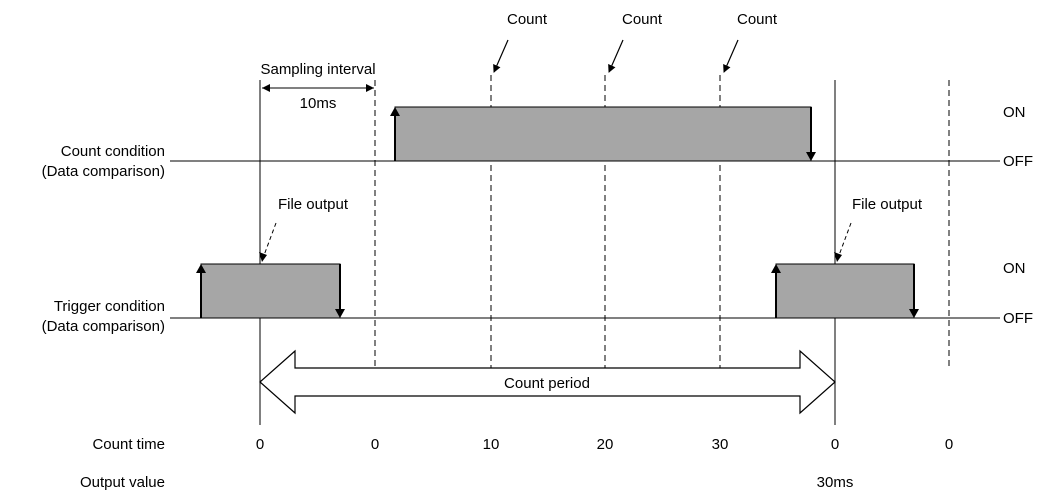 The width and height of the screenshot is (1042, 496). What do you see at coordinates (811, 156) in the screenshot?
I see `count-fall-arrowhead` at bounding box center [811, 156].